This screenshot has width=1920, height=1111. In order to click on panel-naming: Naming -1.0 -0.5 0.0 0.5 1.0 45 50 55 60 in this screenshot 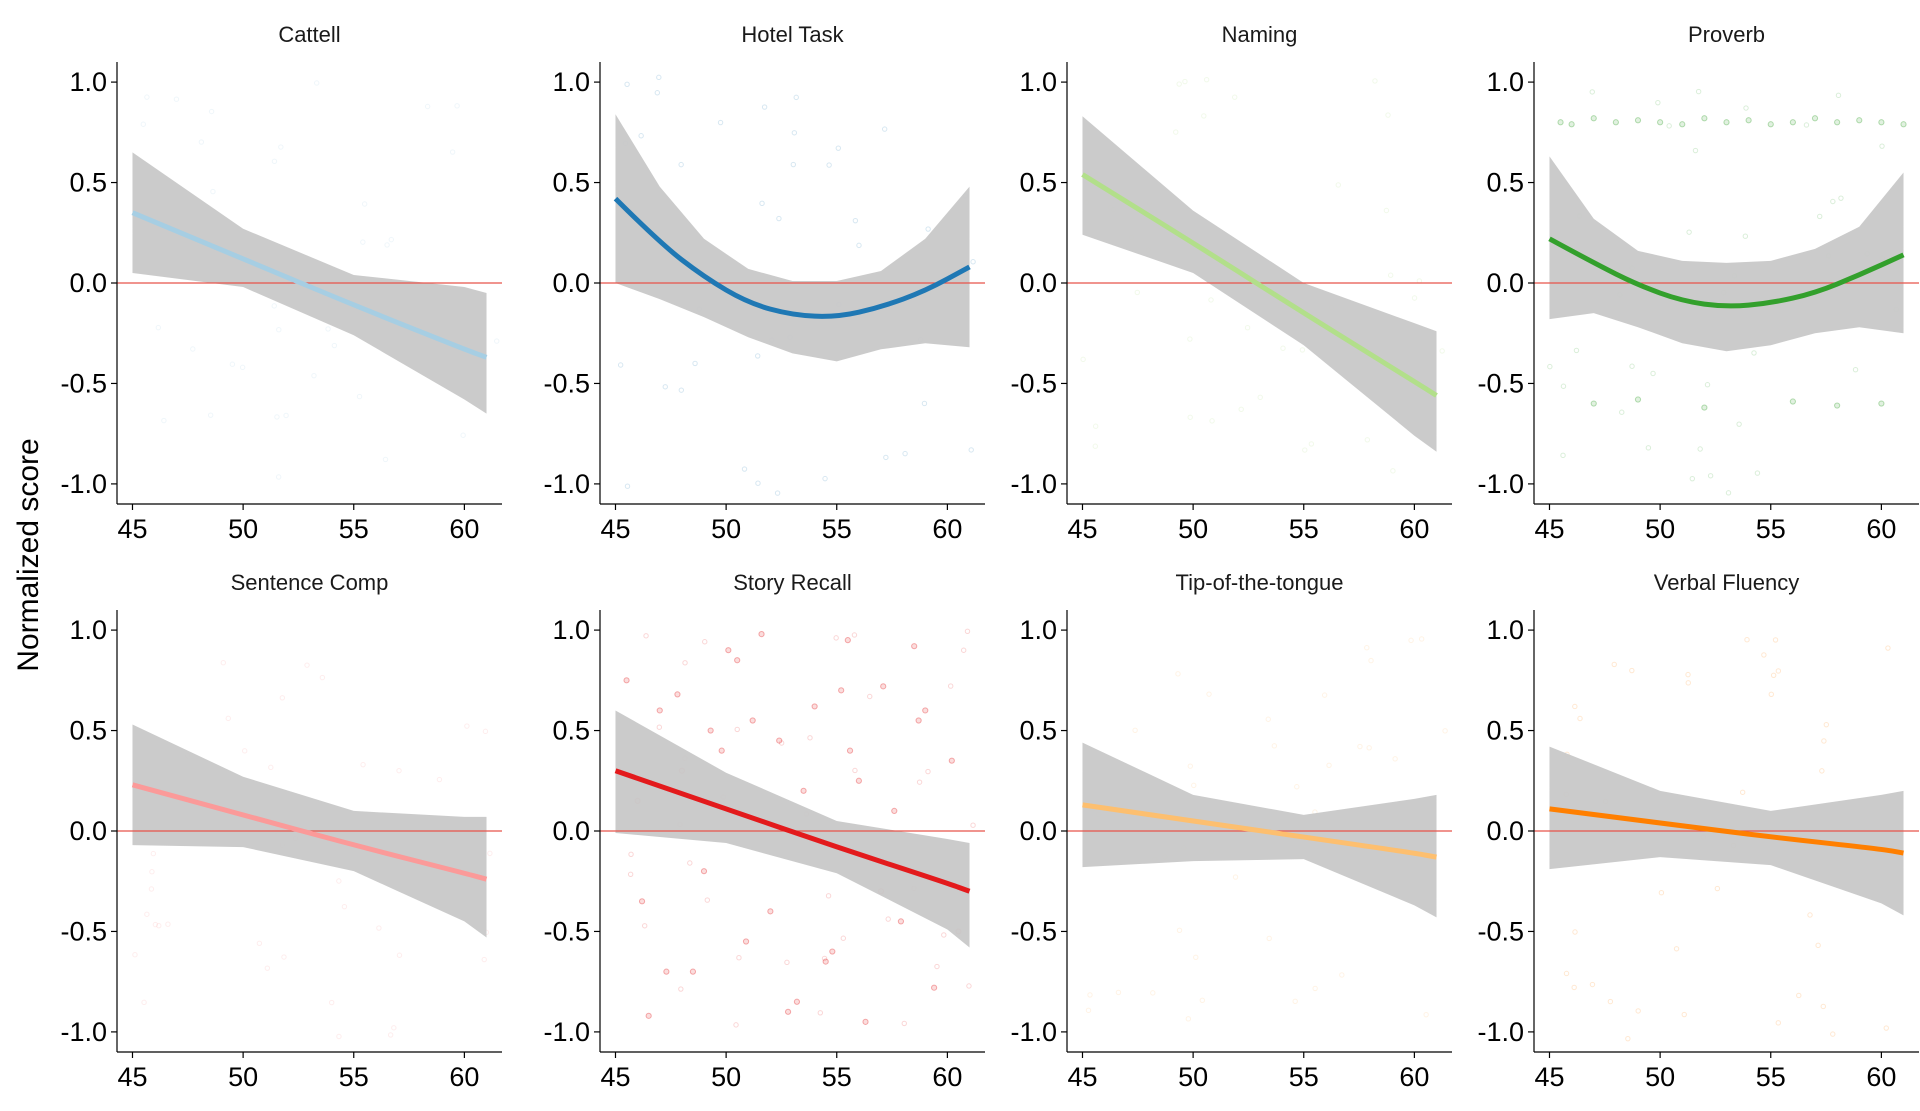, I will do `click(1231, 283)`.